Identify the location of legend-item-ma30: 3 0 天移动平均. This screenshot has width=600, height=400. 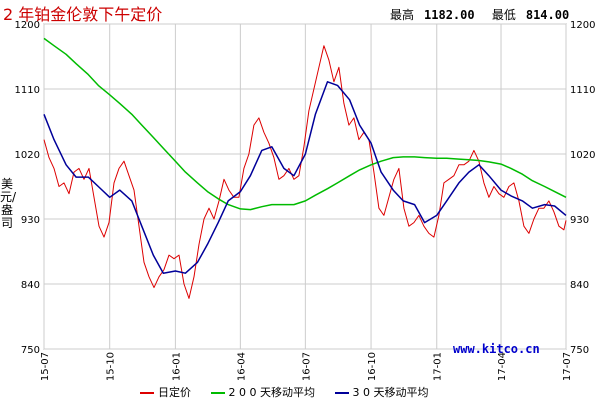
(381, 392).